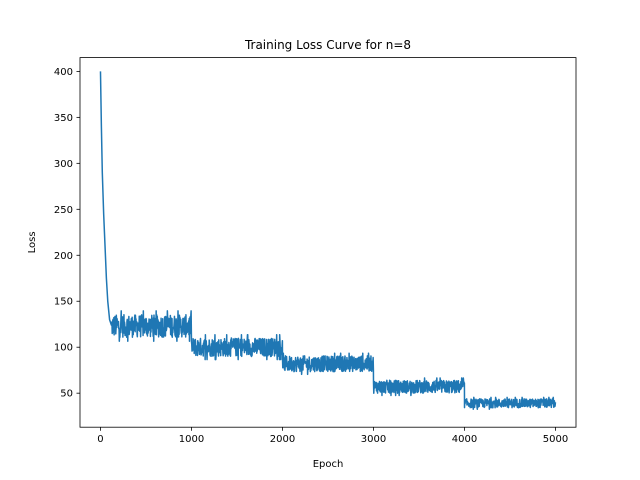  What do you see at coordinates (67, 233) in the screenshot?
I see `y-axis-ticks: 50 100 150 200 250 300 350 400` at bounding box center [67, 233].